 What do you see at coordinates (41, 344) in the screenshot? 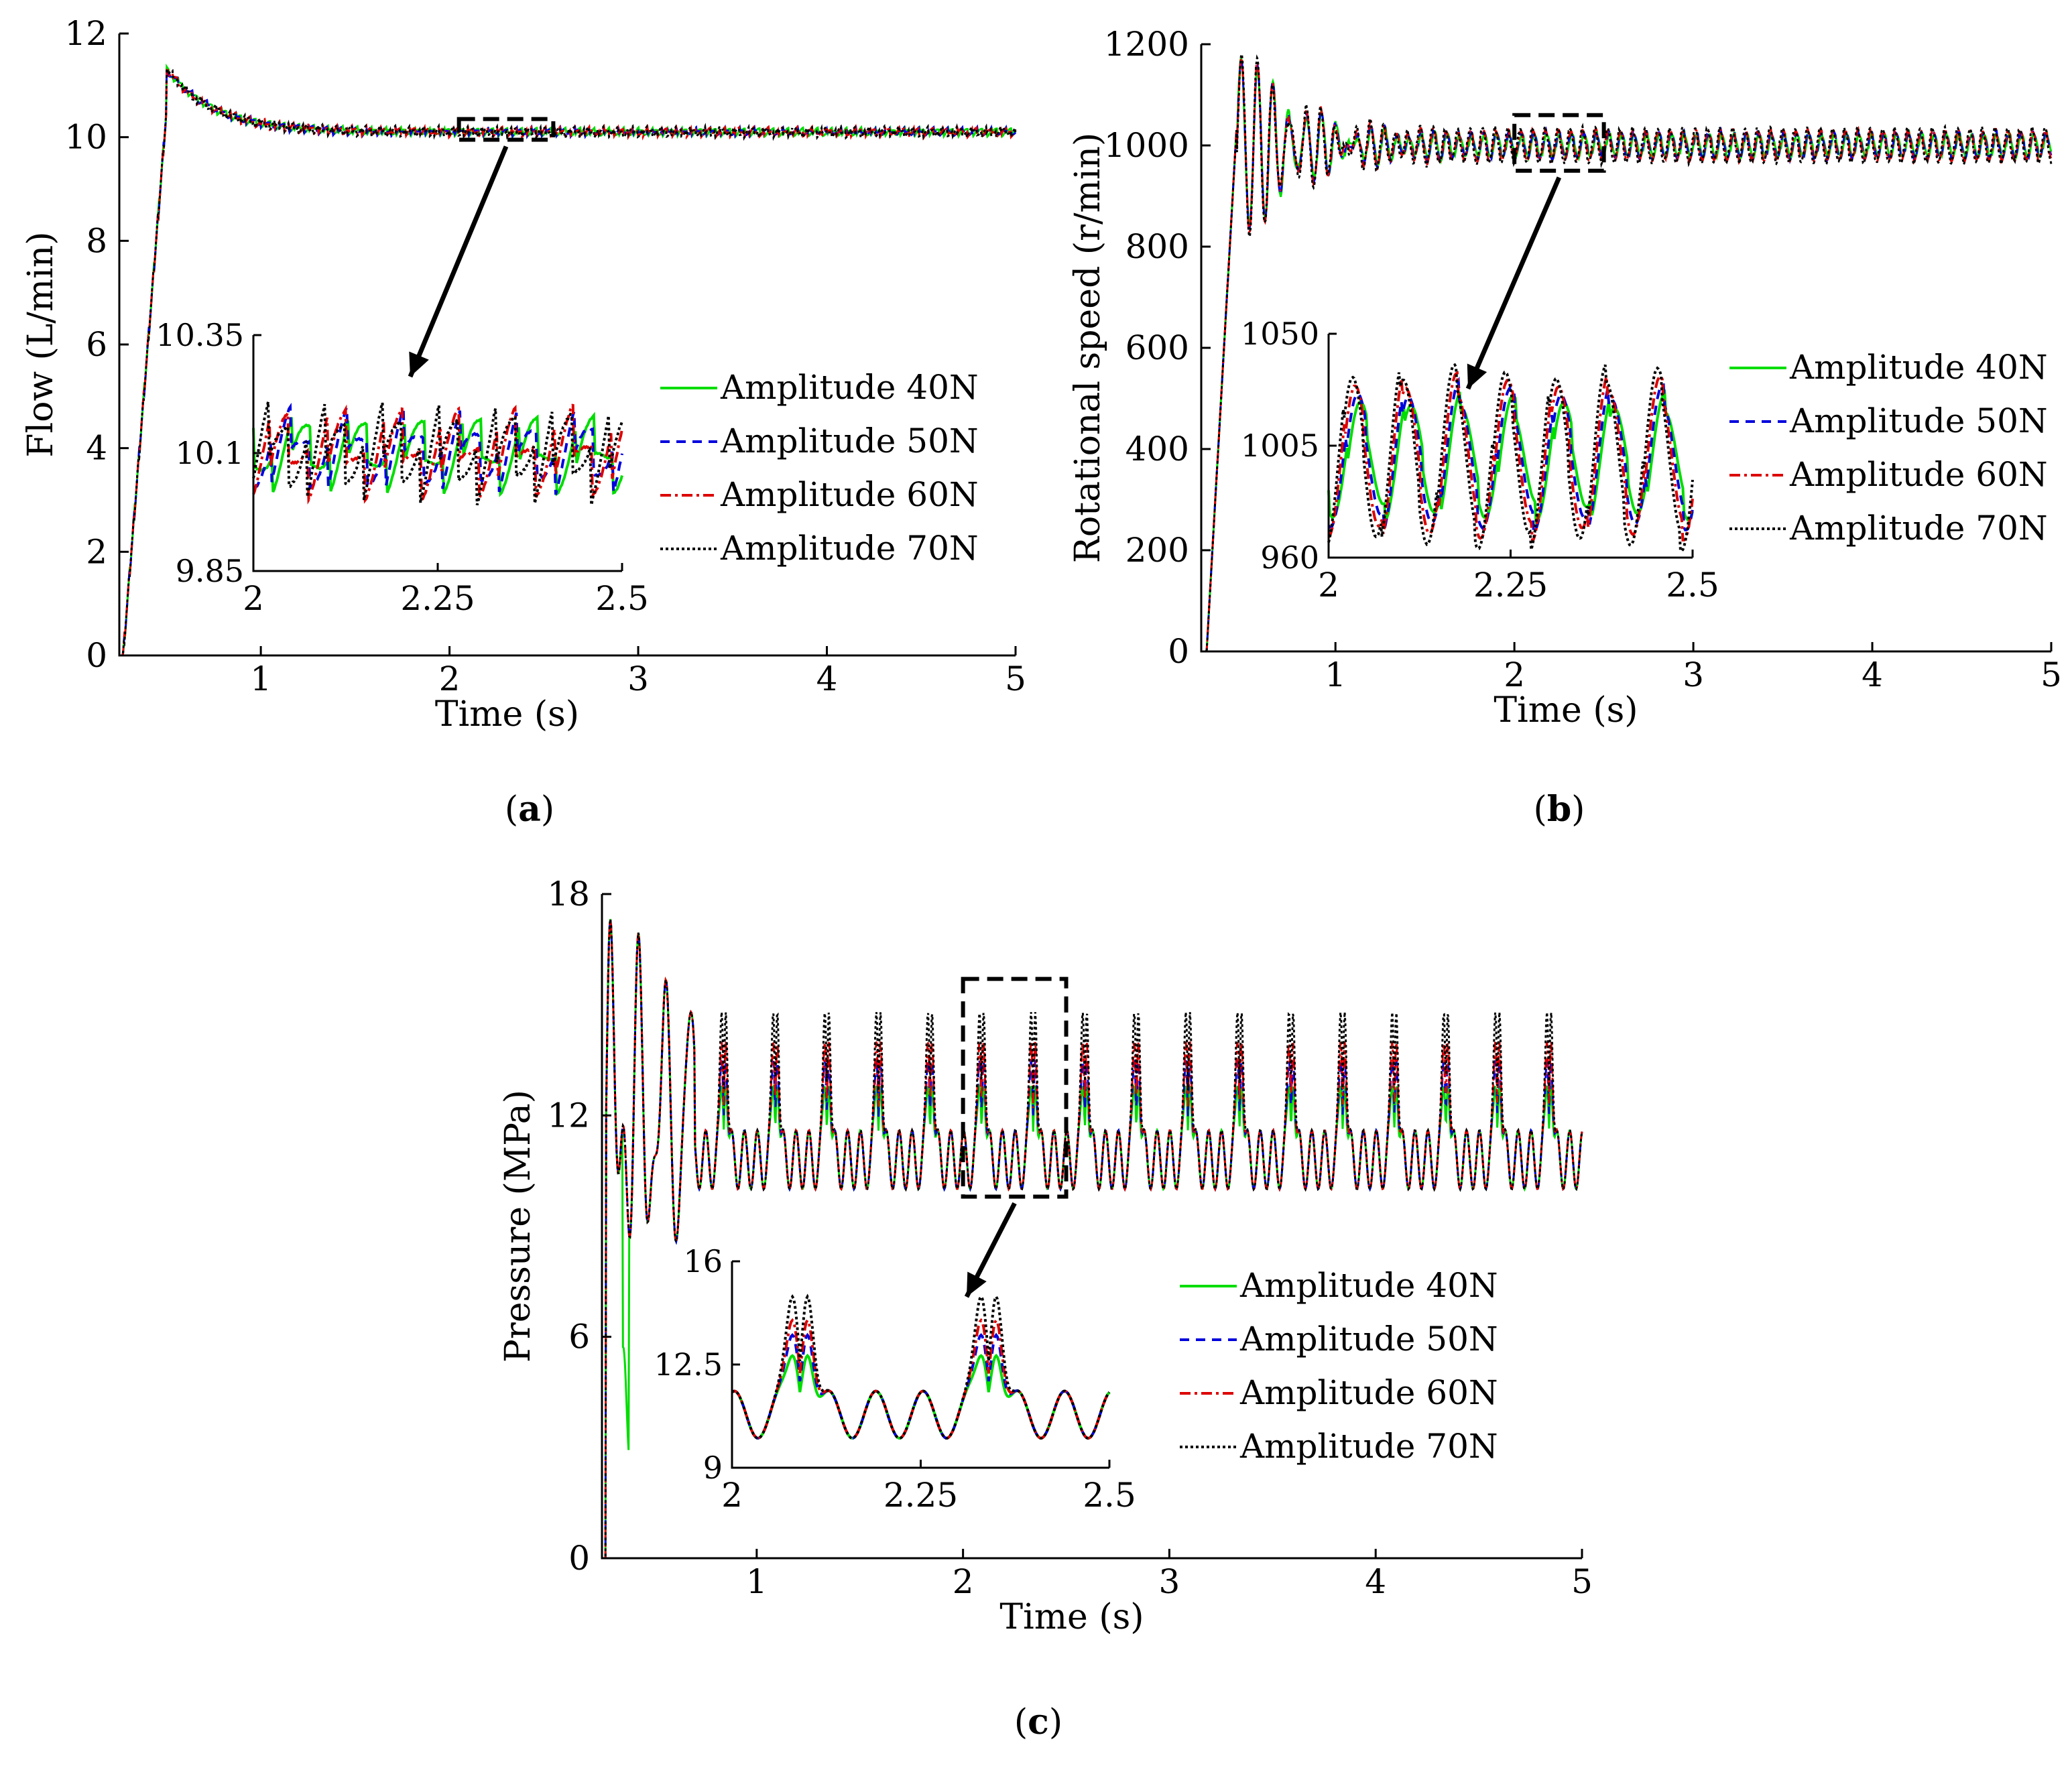
I see `y-axis-label: Flow (L/min)` at bounding box center [41, 344].